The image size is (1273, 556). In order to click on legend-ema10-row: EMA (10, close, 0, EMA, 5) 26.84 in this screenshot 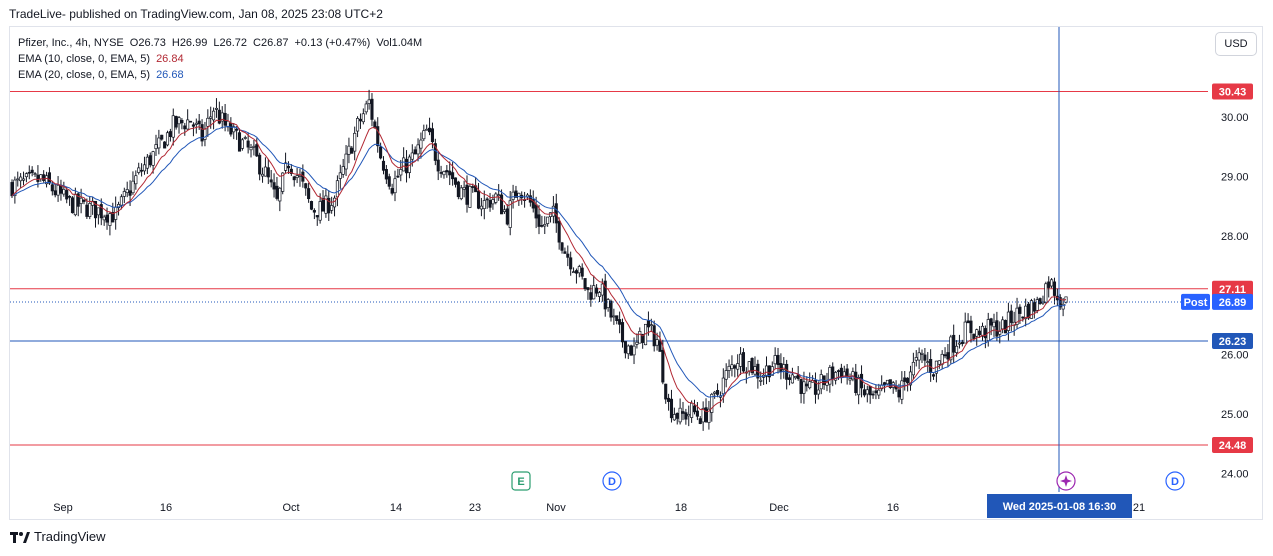, I will do `click(223, 59)`.